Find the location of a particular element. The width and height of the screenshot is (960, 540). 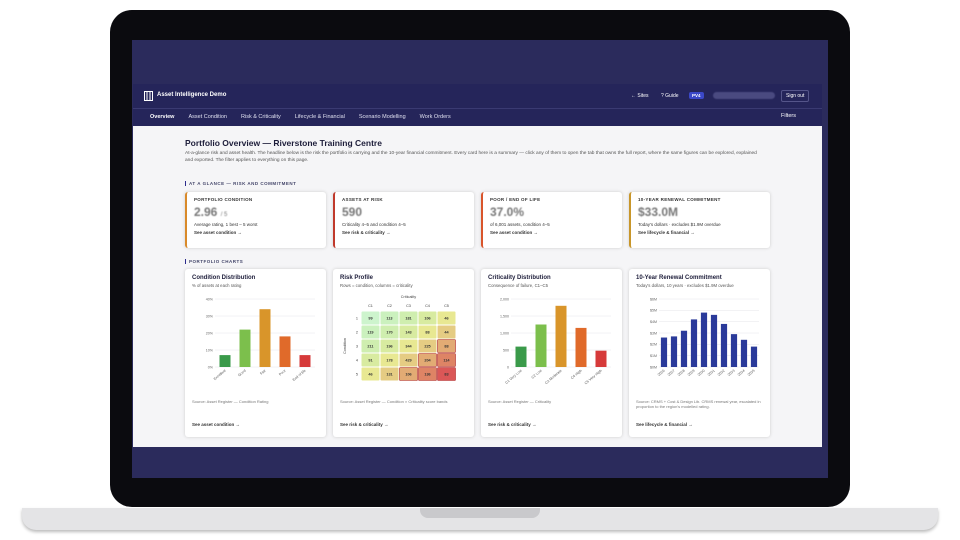

cell-value: 429 is located at coordinates (408, 360).